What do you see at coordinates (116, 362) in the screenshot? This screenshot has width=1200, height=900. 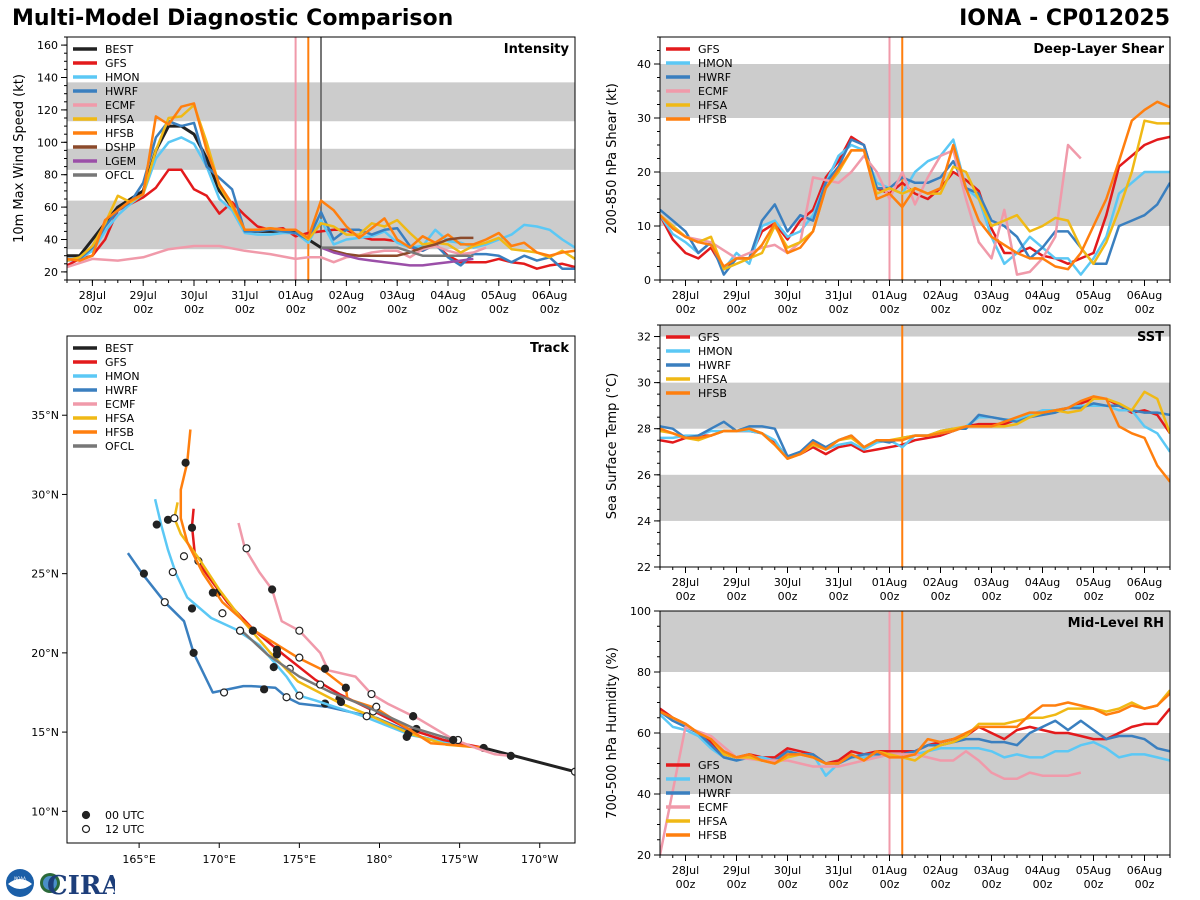 I see `legend-label-gfs: GFS` at bounding box center [116, 362].